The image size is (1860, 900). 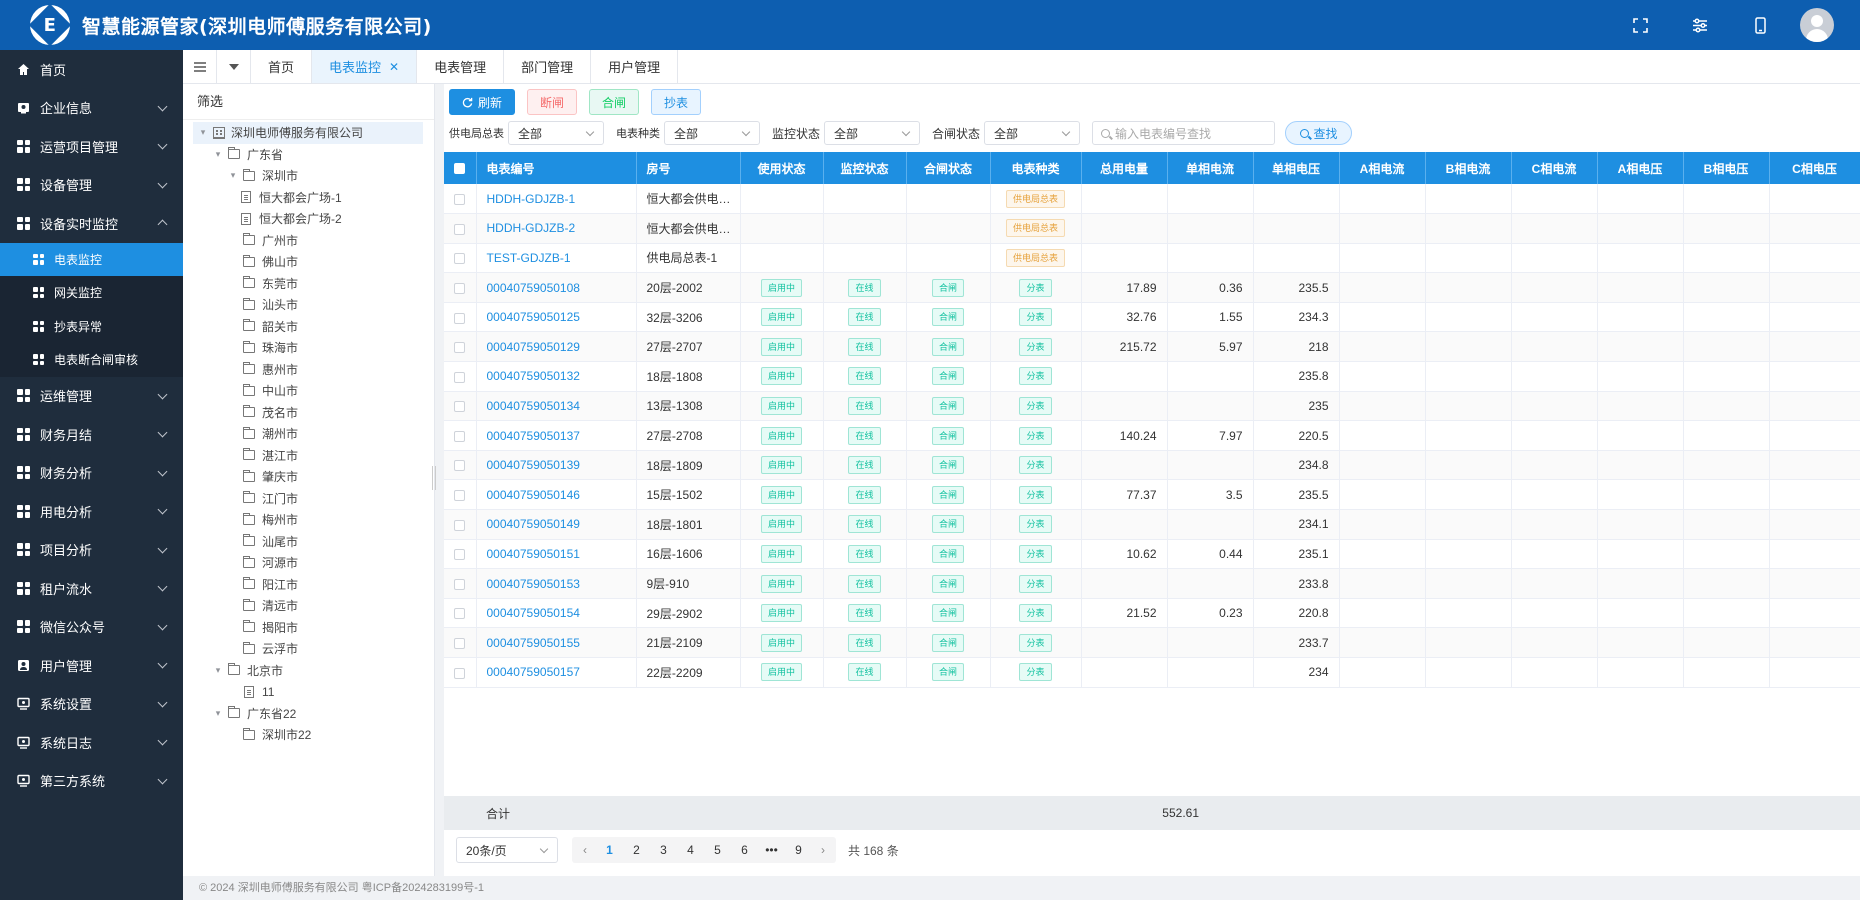 What do you see at coordinates (556, 554) in the screenshot?
I see `meter-id-link: 00040759050151` at bounding box center [556, 554].